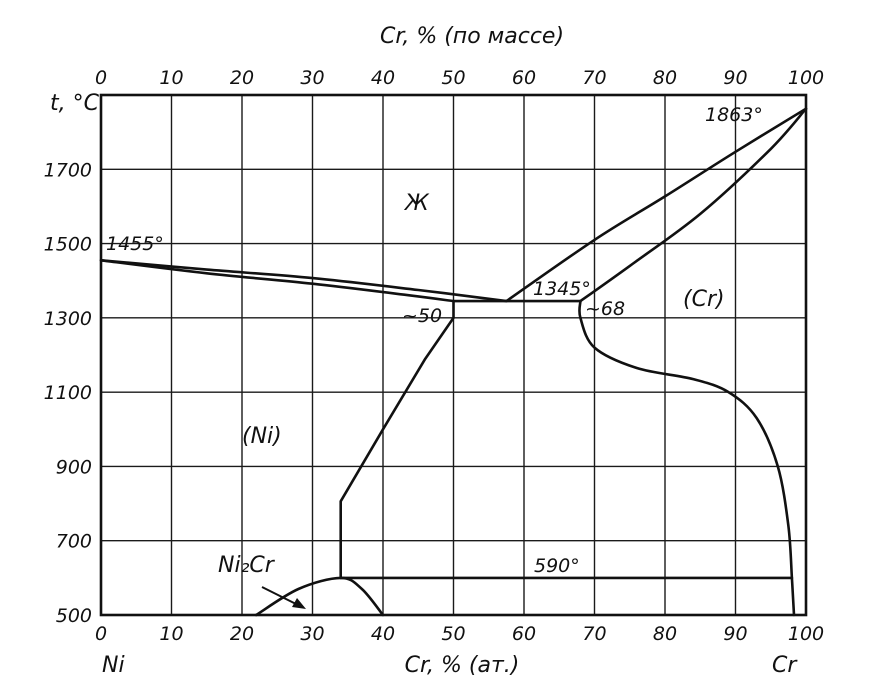 This screenshot has height=700, width=870. I want to click on bottom-tick-90: 90, so click(735, 634).